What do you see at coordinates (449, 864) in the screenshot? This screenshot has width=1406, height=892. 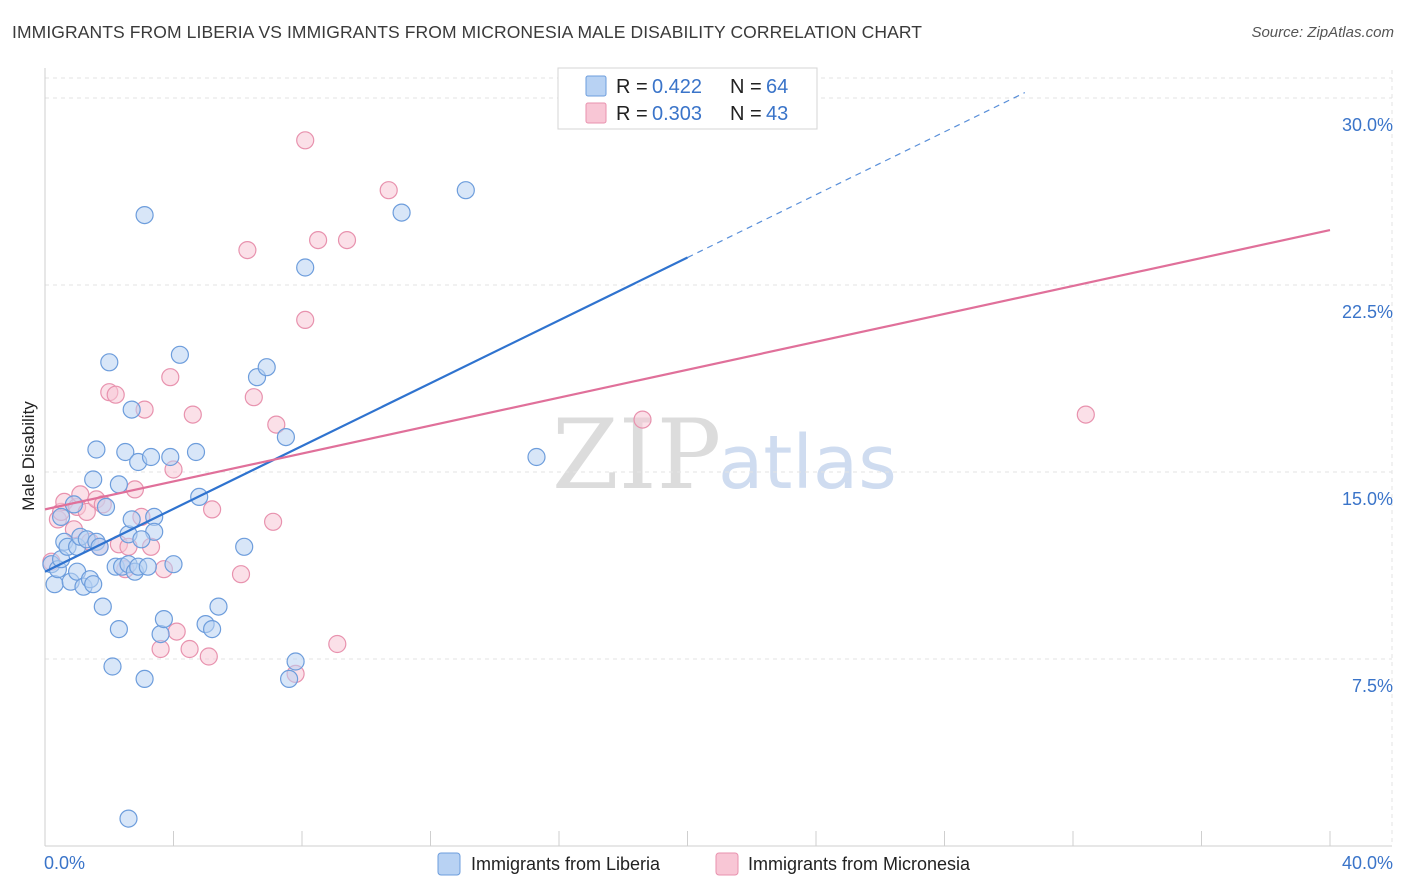 I see `bottom-legend-swatch-liberia` at bounding box center [449, 864].